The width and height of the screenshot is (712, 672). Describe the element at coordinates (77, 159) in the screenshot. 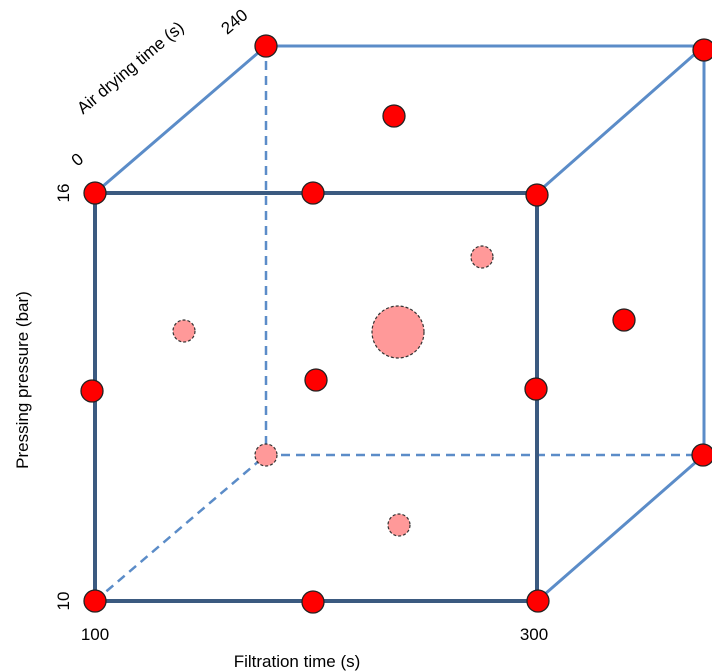

I see `z-axis-min-label: 0` at that location.